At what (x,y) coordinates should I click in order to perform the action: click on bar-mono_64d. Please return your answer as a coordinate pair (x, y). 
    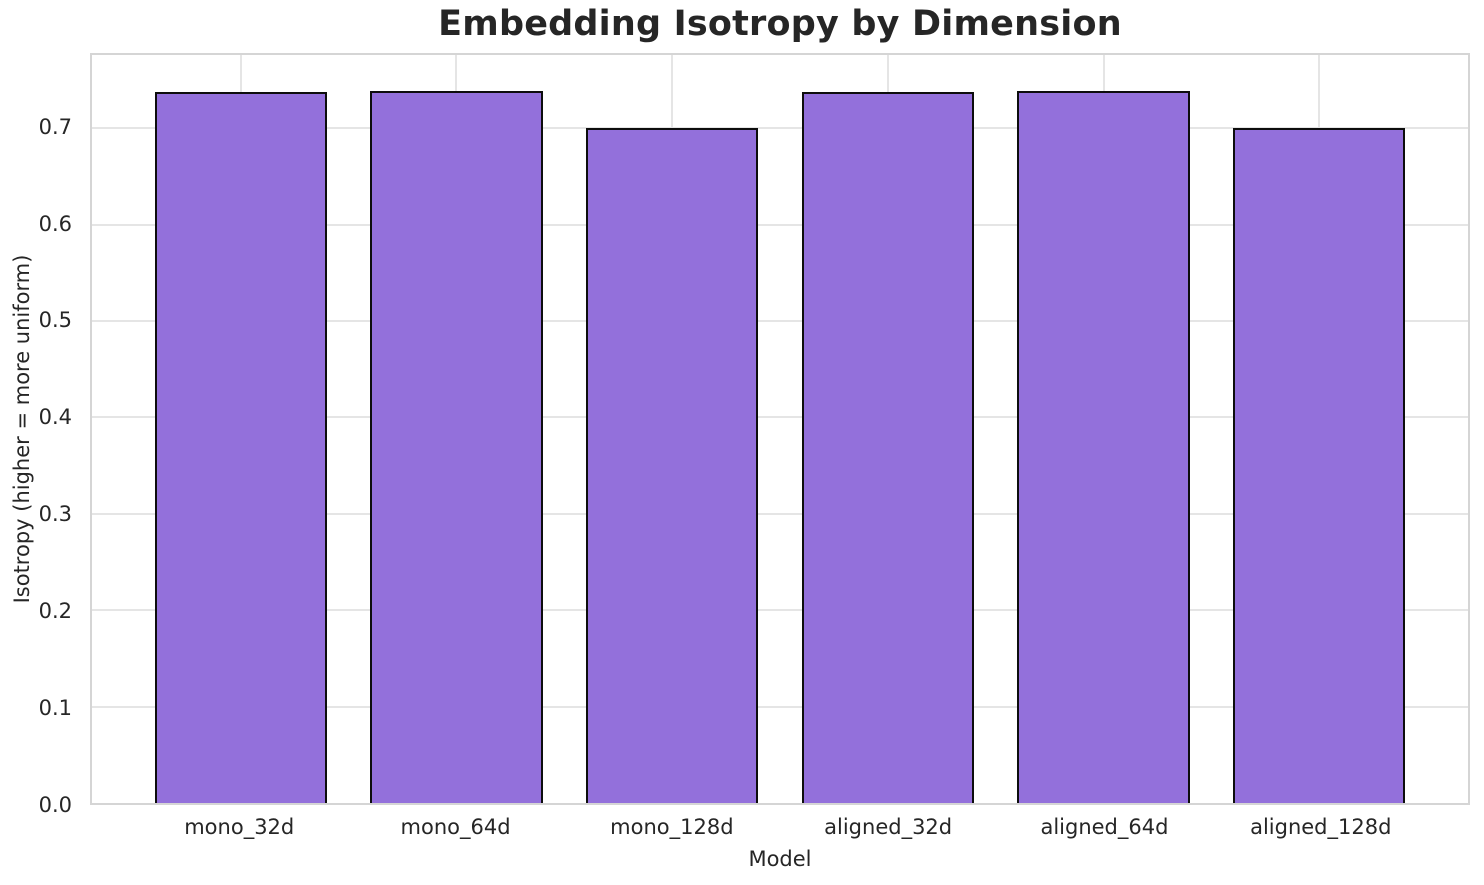
    Looking at the image, I should click on (456, 446).